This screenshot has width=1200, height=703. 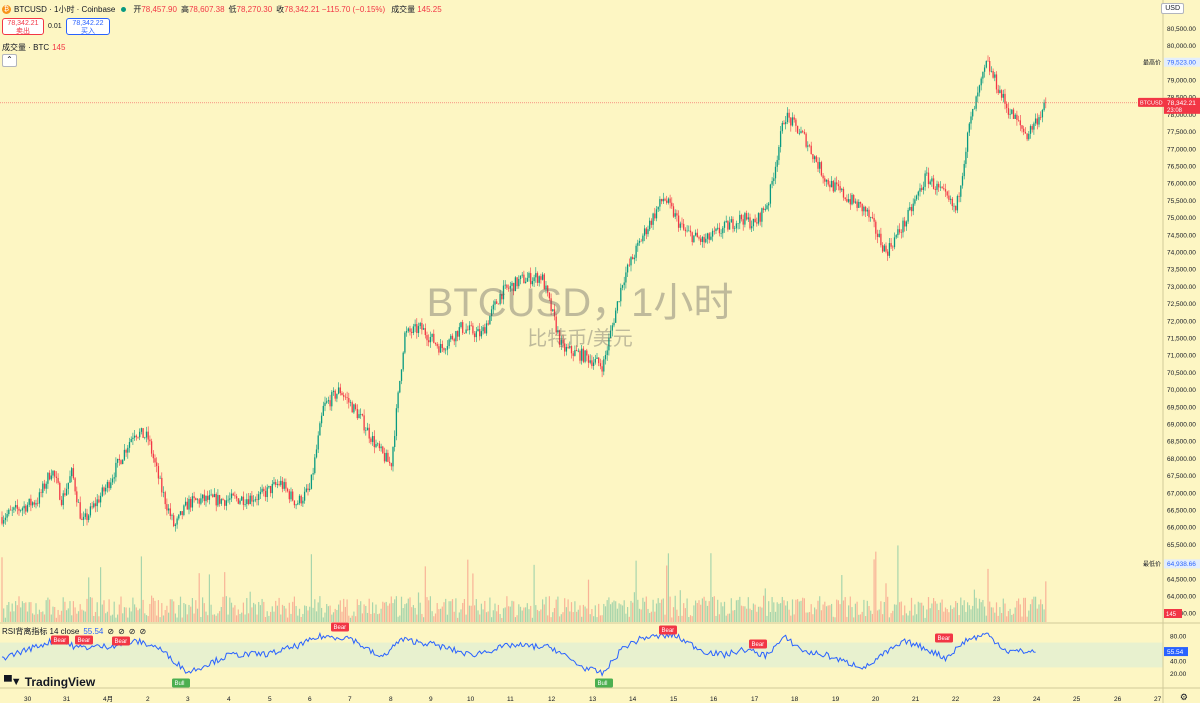 I want to click on more-icon: ⊘, so click(x=143, y=631).